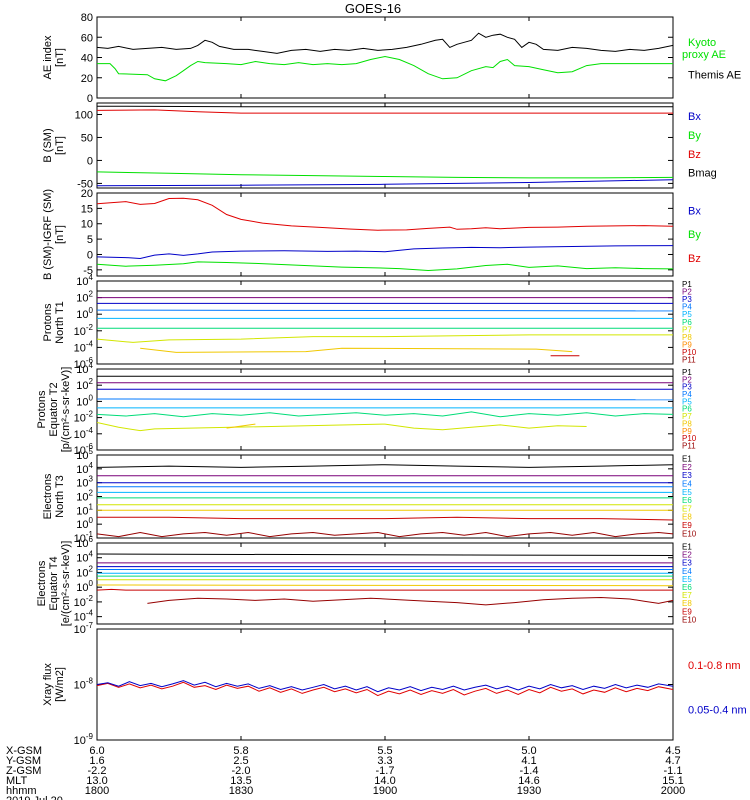 This screenshot has width=750, height=800. Describe the element at coordinates (385, 518) in the screenshot. I see `series-line-e9` at that location.